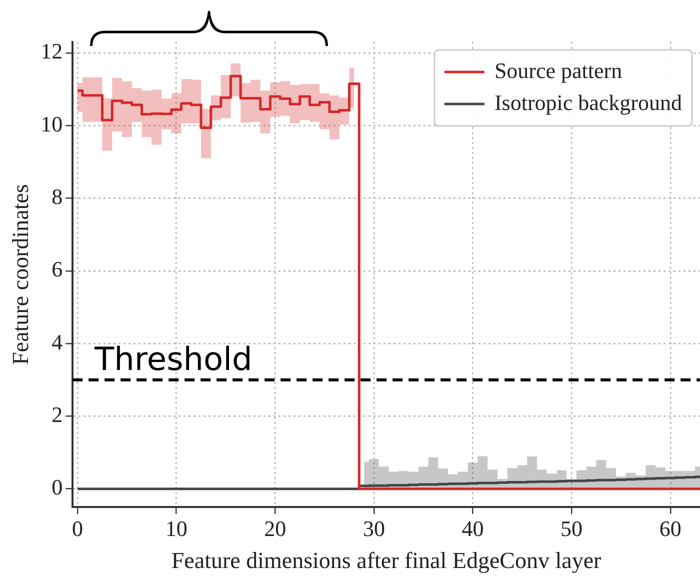 The height and width of the screenshot is (582, 700). I want to click on x-tick-label: 20, so click(275, 528).